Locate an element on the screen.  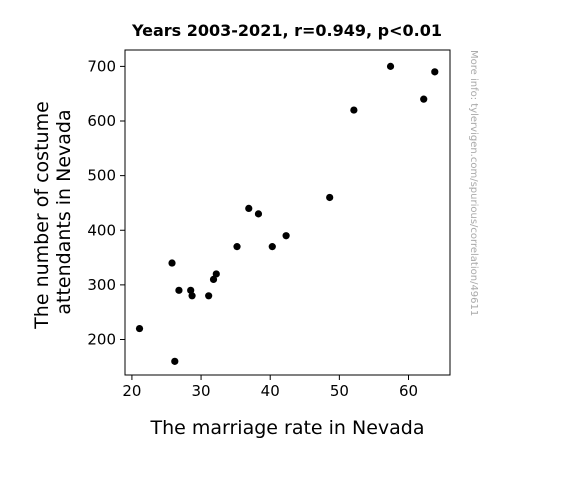
y-tick-label: 200 is located at coordinates (101, 339).